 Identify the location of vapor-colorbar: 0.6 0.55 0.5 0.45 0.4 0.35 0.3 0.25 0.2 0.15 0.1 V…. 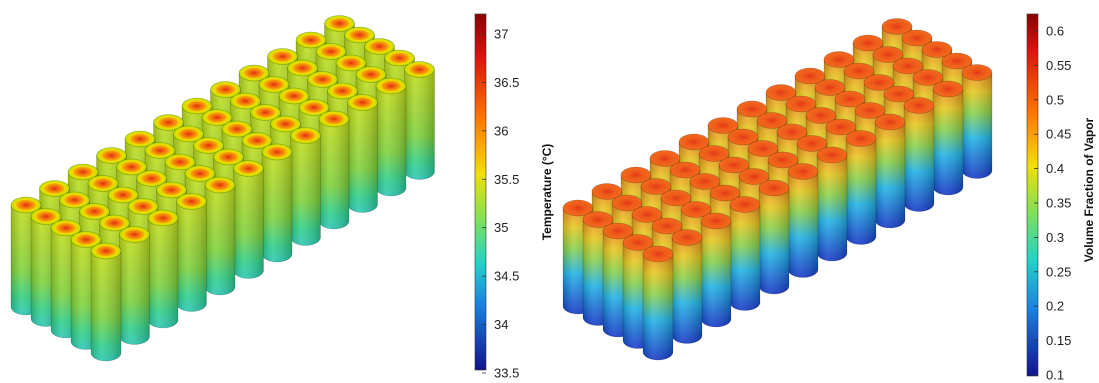
(1061, 198).